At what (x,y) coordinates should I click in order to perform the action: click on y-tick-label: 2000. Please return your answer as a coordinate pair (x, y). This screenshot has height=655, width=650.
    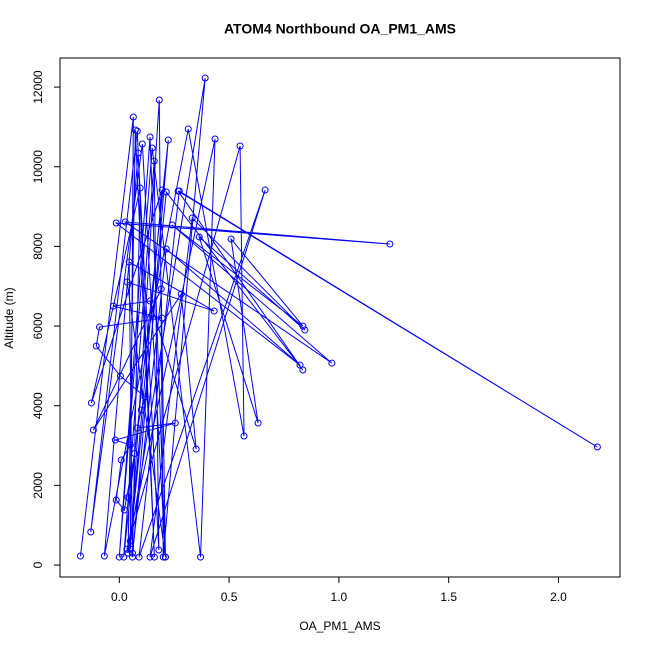
    Looking at the image, I should click on (38, 485).